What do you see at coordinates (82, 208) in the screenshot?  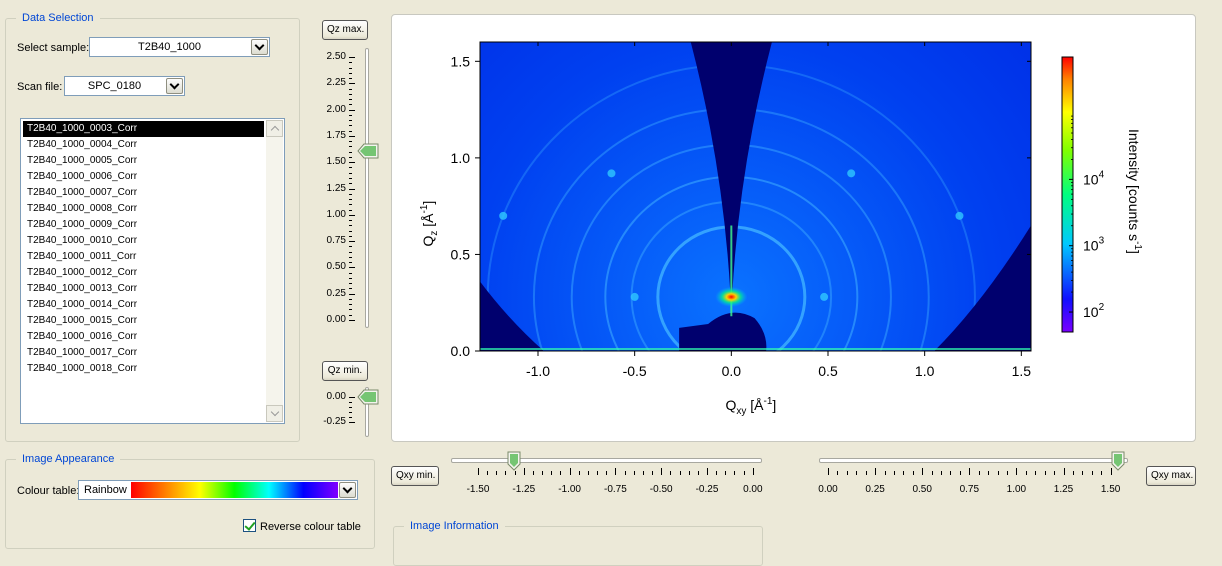 I see `list-item: T2B40_1000_0008_Corr` at bounding box center [82, 208].